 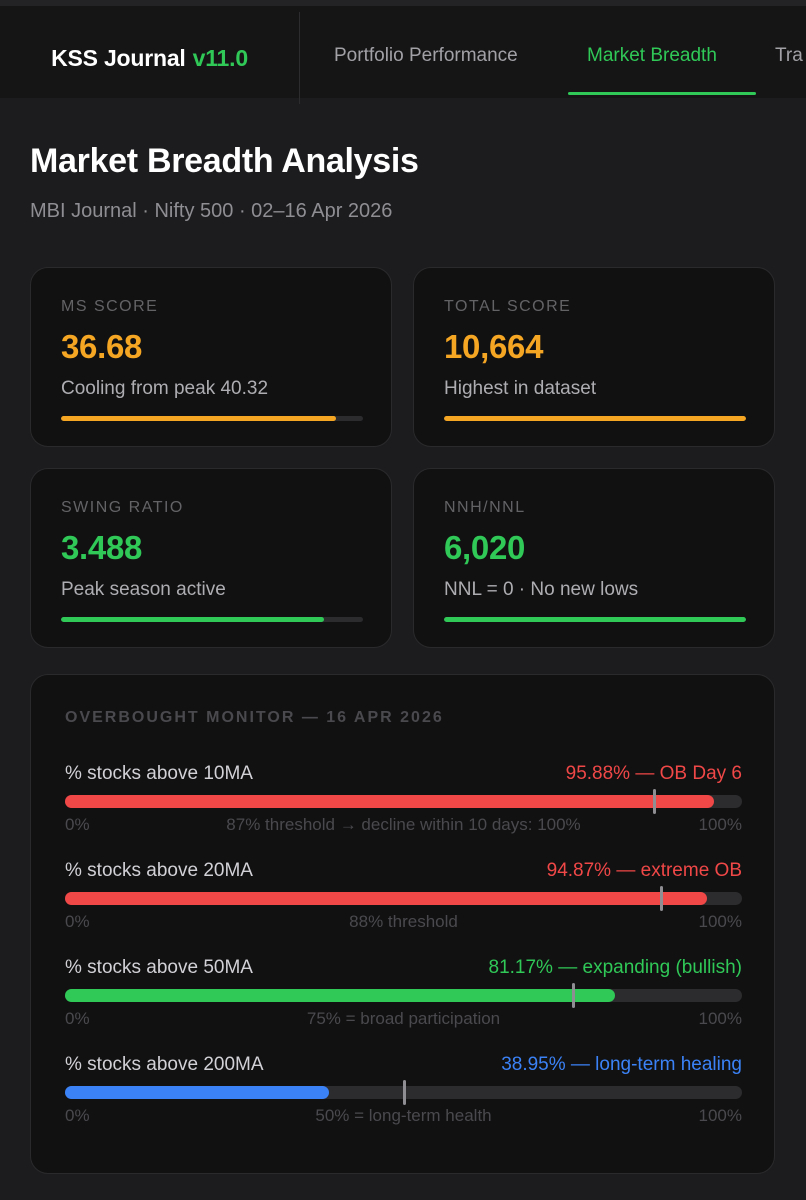 I want to click on ob-metric-name: % stocks above 200MA, so click(x=164, y=1064).